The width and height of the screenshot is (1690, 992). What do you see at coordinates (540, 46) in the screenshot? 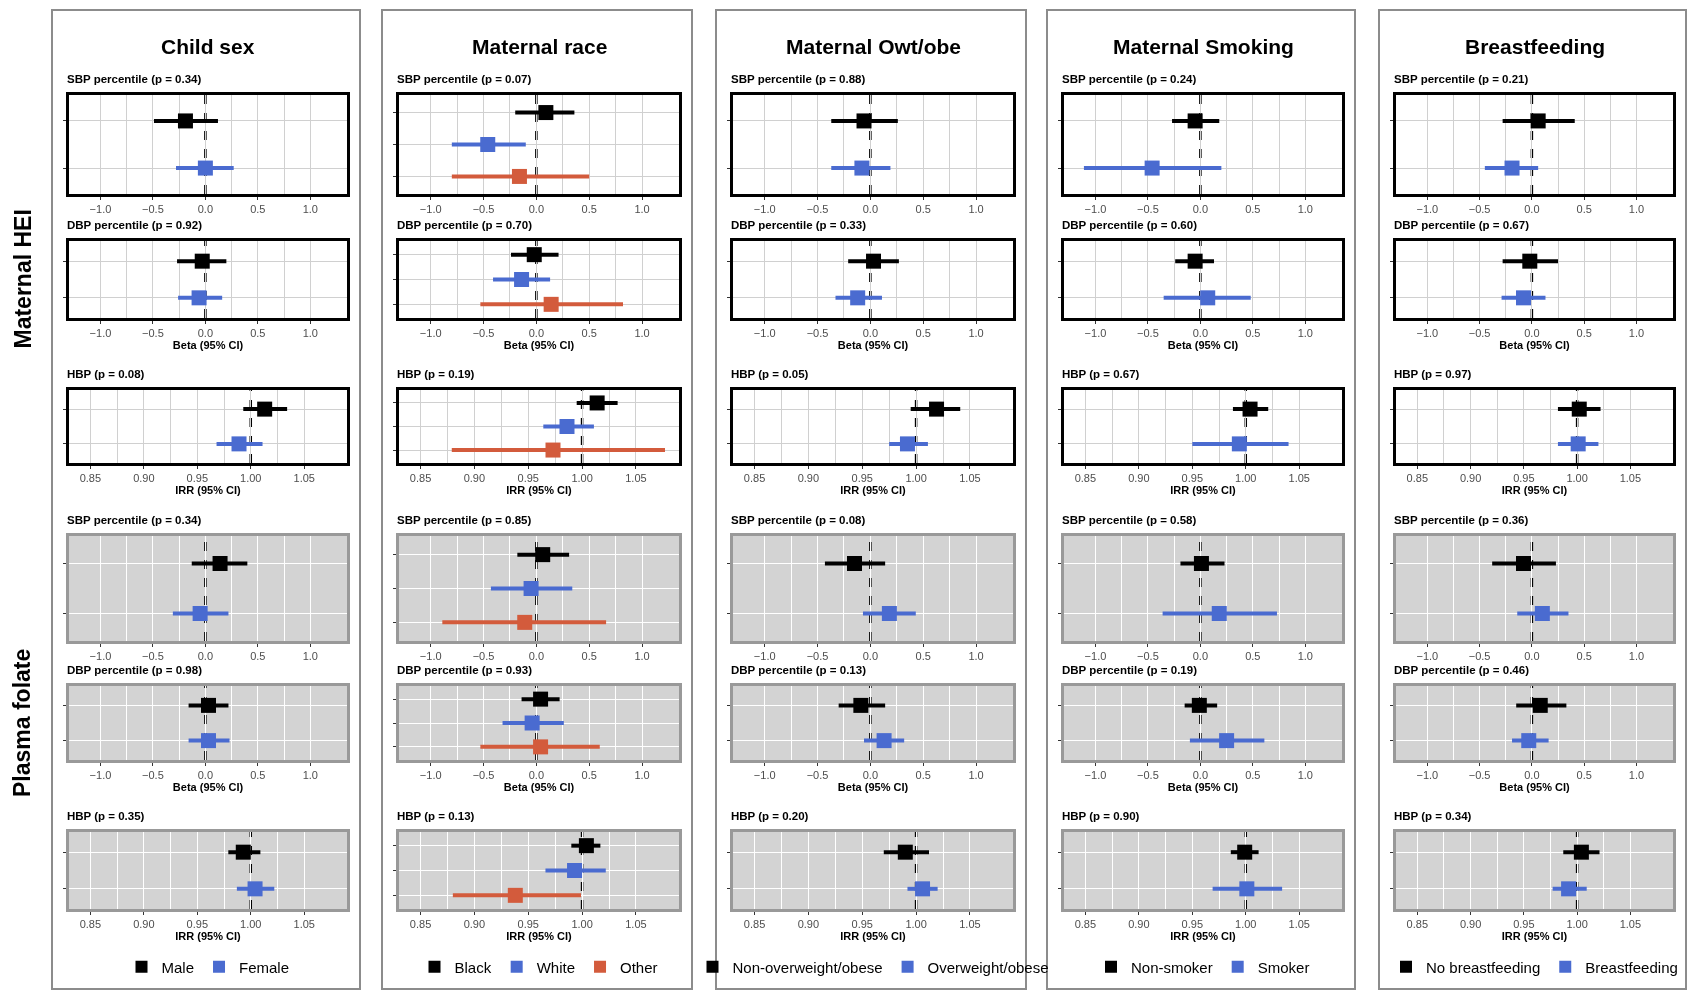
I see `text: Maternal race` at bounding box center [540, 46].